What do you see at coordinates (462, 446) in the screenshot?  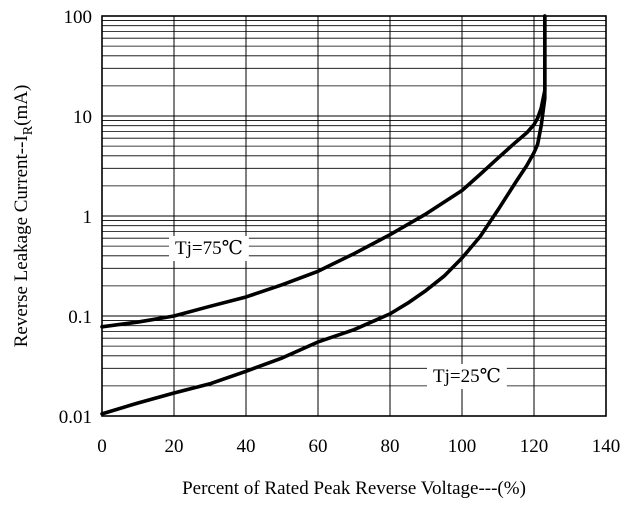 I see `x-tick-label: 100` at bounding box center [462, 446].